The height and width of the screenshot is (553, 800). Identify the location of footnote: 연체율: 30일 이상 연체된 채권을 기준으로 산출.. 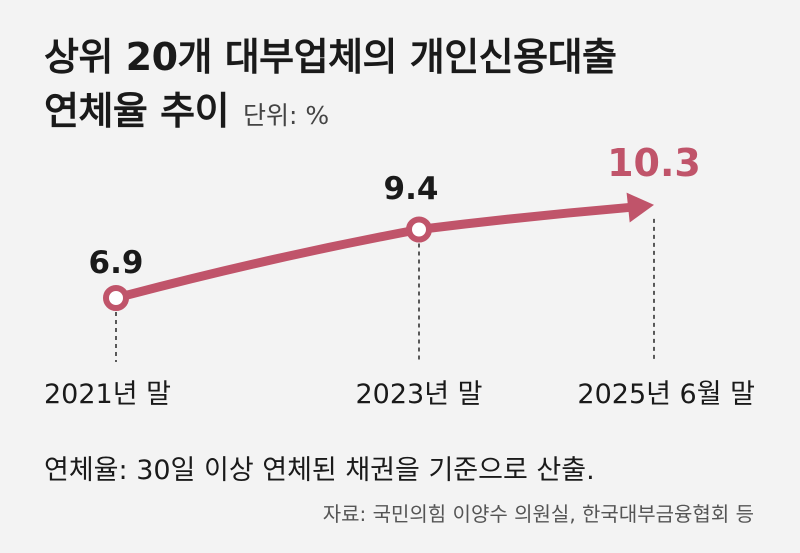
(319, 470).